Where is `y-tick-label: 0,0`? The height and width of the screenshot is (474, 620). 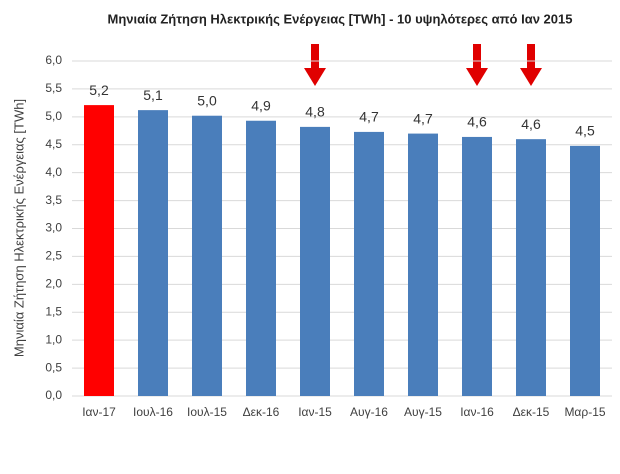 y-tick-label: 0,0 is located at coordinates (53, 395).